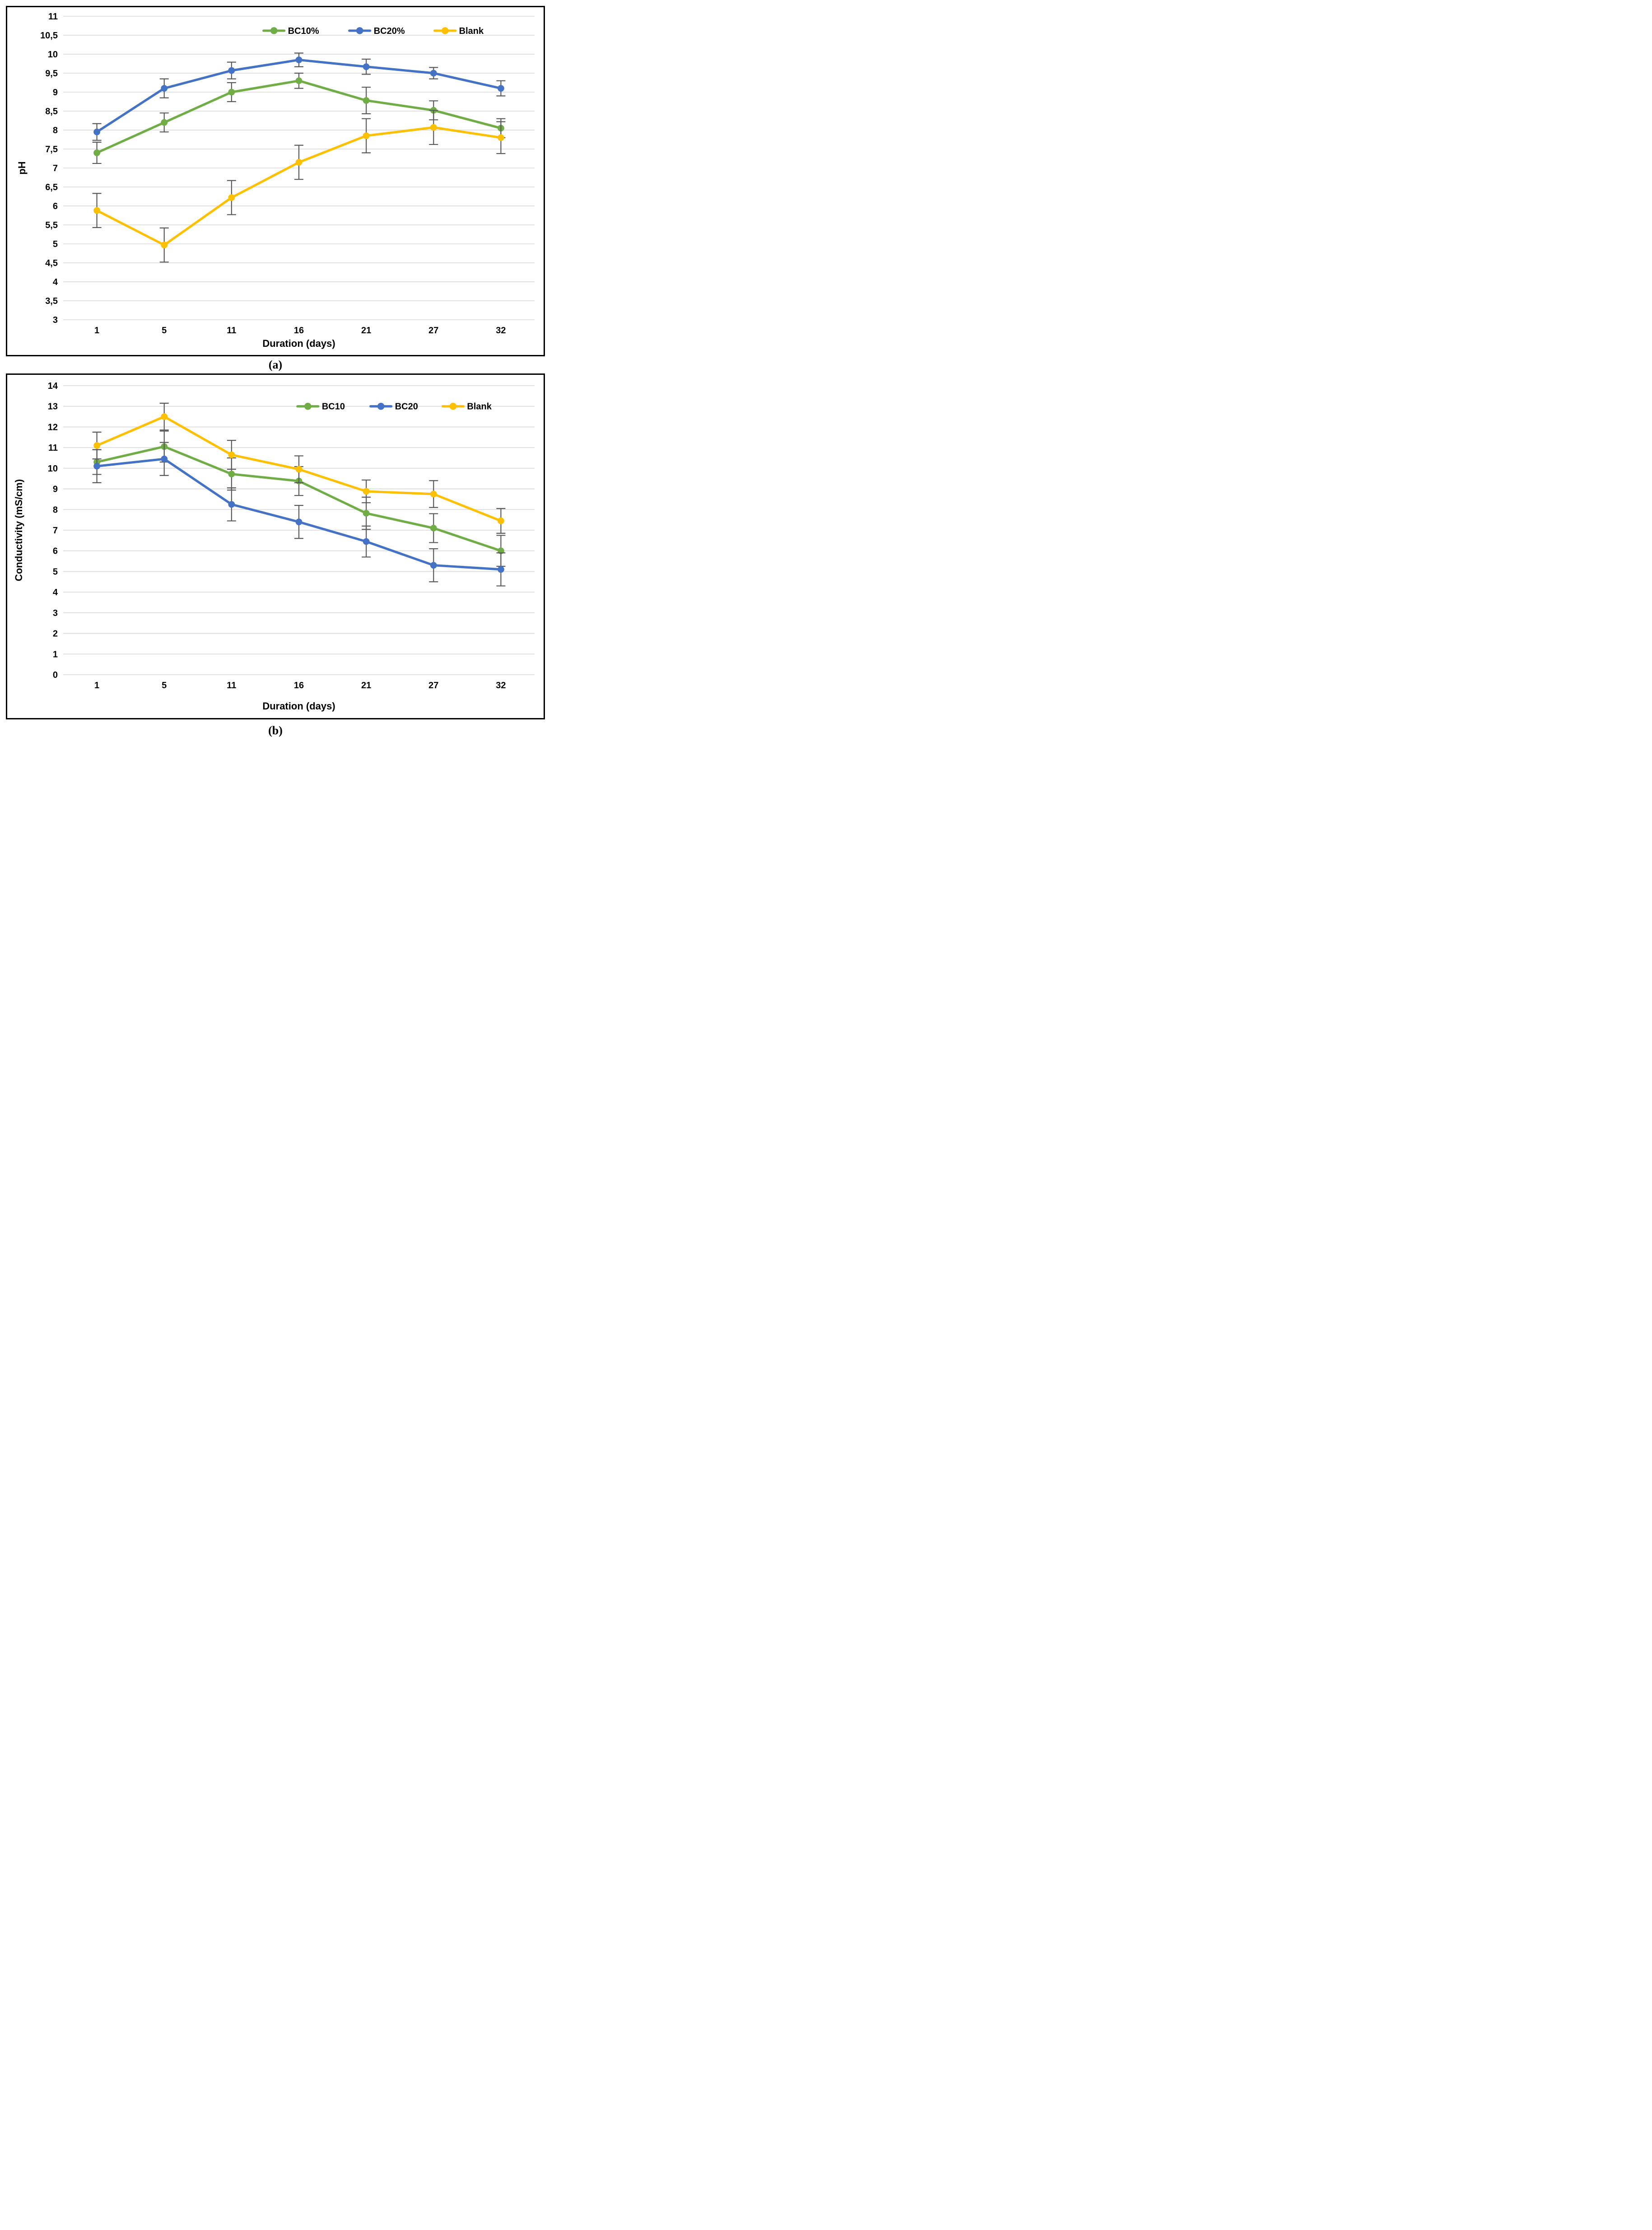 The width and height of the screenshot is (1652, 2230). I want to click on chart-a-legend: BC10% BC20% Blank, so click(373, 31).